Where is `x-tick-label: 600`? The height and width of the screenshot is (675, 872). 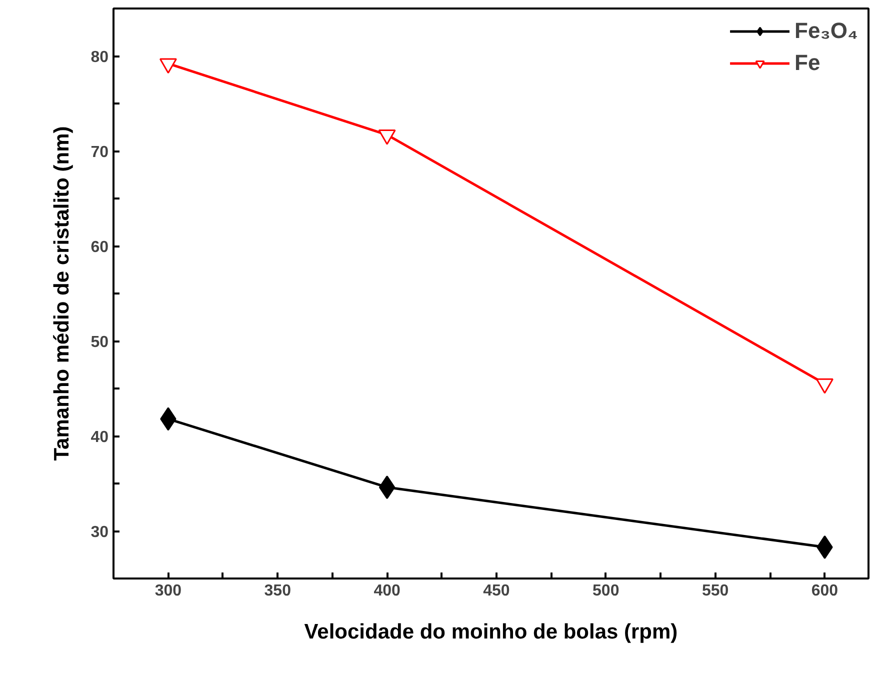 x-tick-label: 600 is located at coordinates (824, 591).